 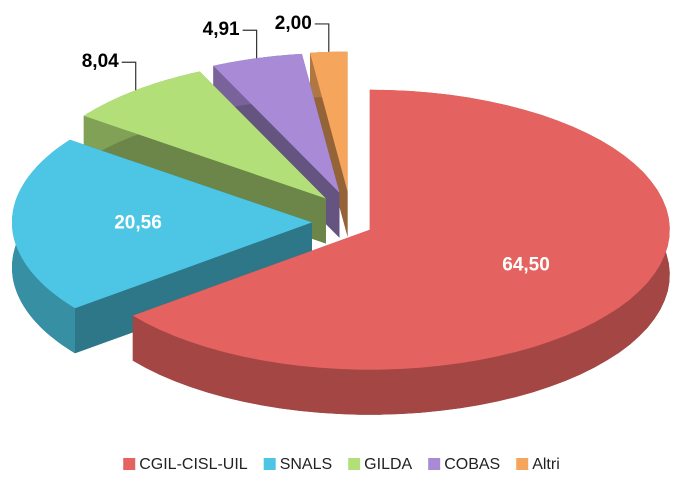 I want to click on data-label: 8,04, so click(x=100, y=61).